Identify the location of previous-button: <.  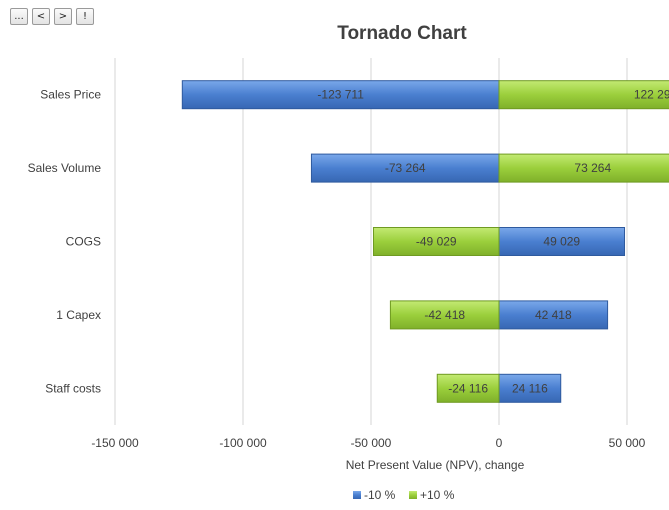
(41, 16).